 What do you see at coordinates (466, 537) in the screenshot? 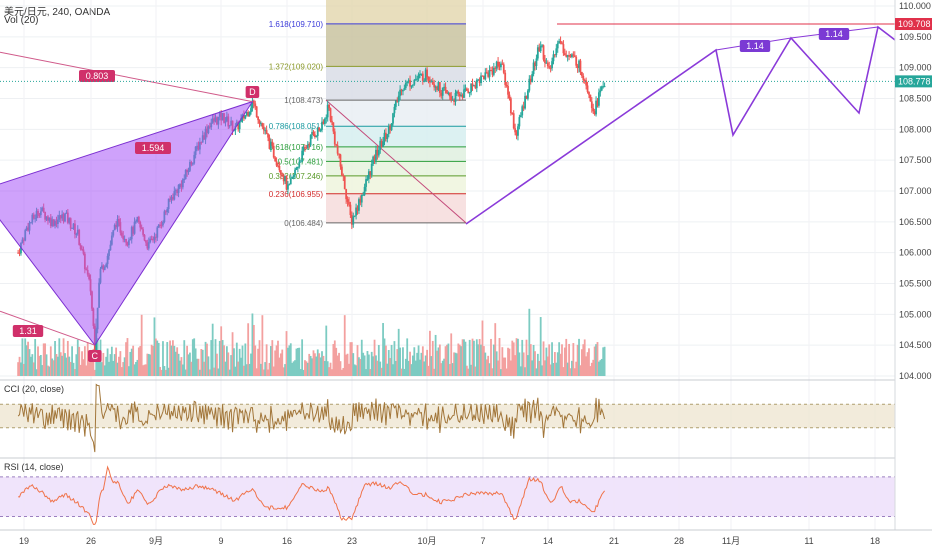
I see `time-axis: 19 26 9月 9 16 23 10月 7 14 21 28 11月 11 18` at bounding box center [466, 537].